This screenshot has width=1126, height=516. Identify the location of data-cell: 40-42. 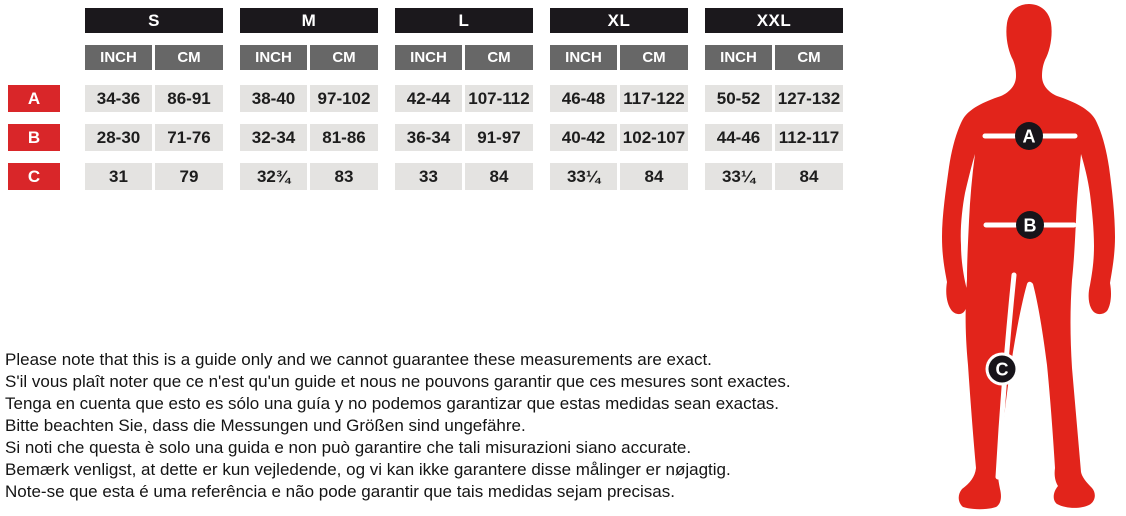
(583, 137).